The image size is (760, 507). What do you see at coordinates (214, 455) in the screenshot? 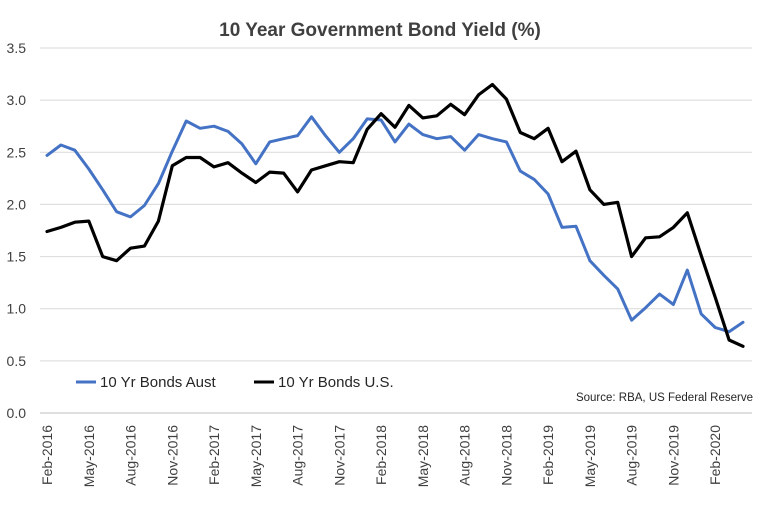
I see `x-tick-label: Feb-2017` at bounding box center [214, 455].